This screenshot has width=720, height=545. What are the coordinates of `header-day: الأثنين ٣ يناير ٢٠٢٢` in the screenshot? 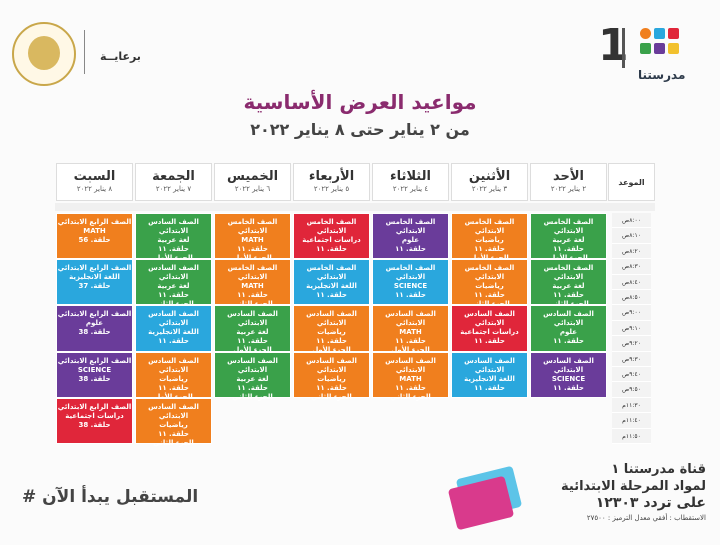 It's located at (489, 182).